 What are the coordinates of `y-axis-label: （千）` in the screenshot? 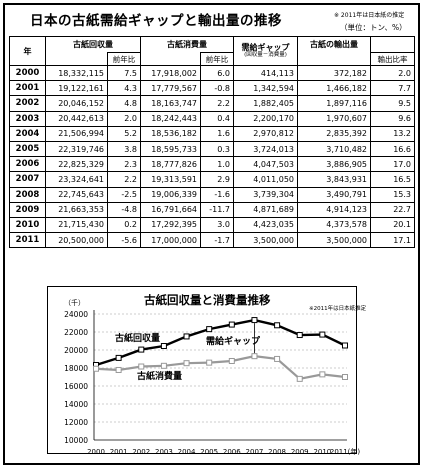 It's located at (74, 302).